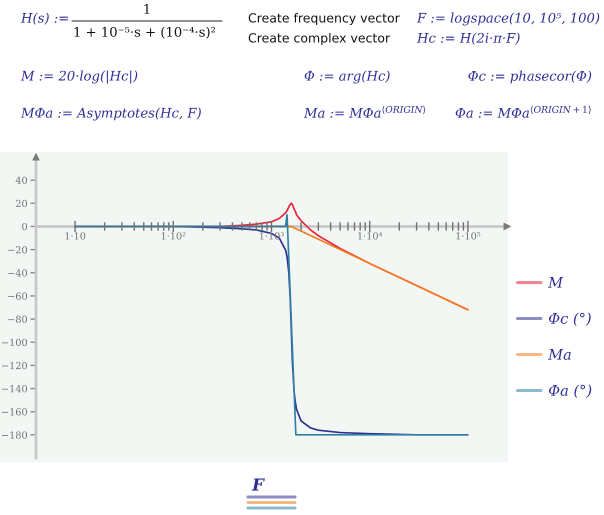 The image size is (604, 515). I want to click on text: Hc := H(2i·π·F), so click(468, 38).